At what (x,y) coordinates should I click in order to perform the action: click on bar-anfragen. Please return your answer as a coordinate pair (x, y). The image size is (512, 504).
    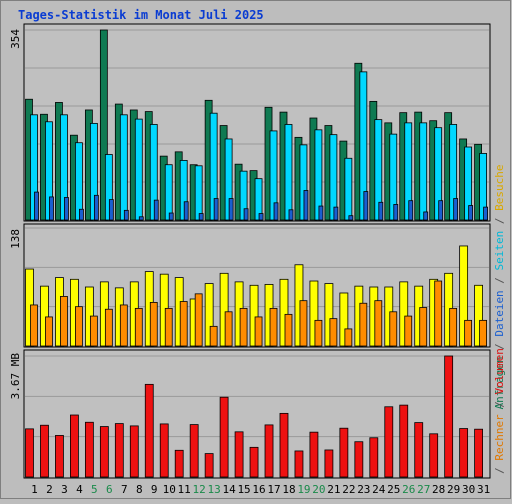
    Looking at the image, I should click on (103, 125).